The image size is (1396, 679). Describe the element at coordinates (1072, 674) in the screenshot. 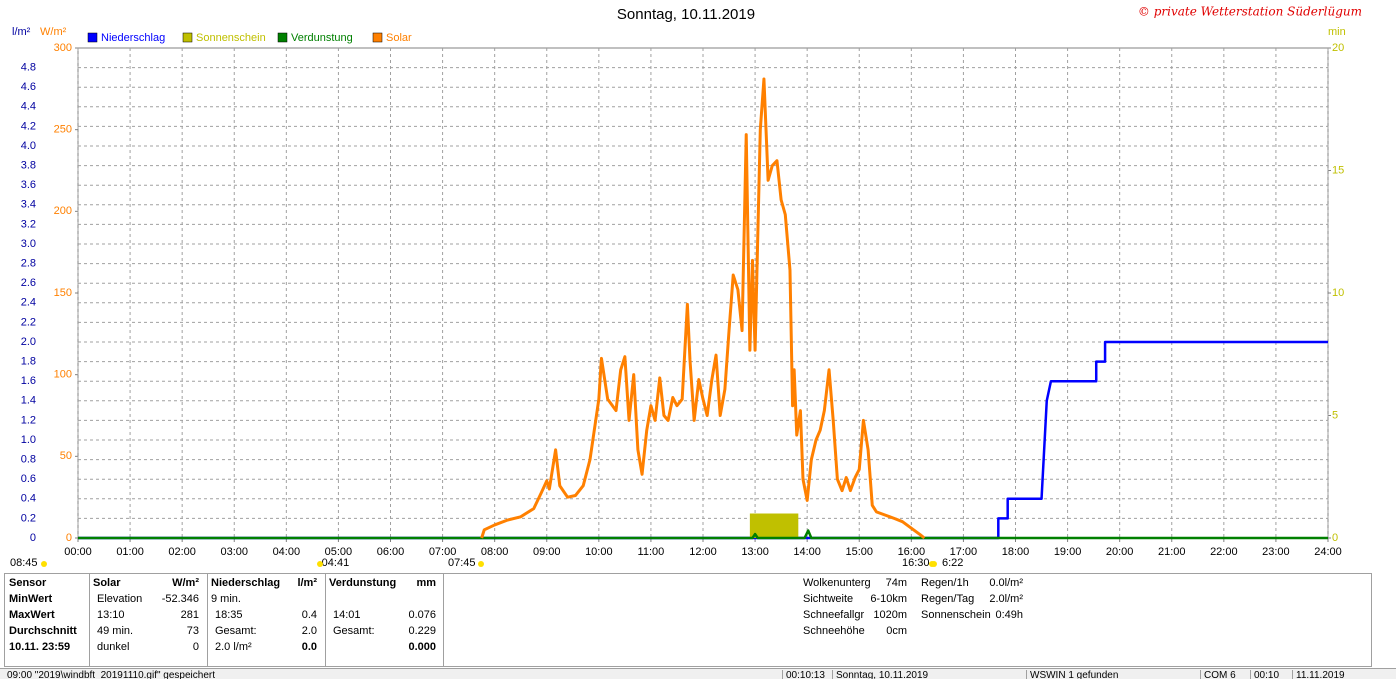

I see `status-field: WSWIN 1 gefunden` at that location.